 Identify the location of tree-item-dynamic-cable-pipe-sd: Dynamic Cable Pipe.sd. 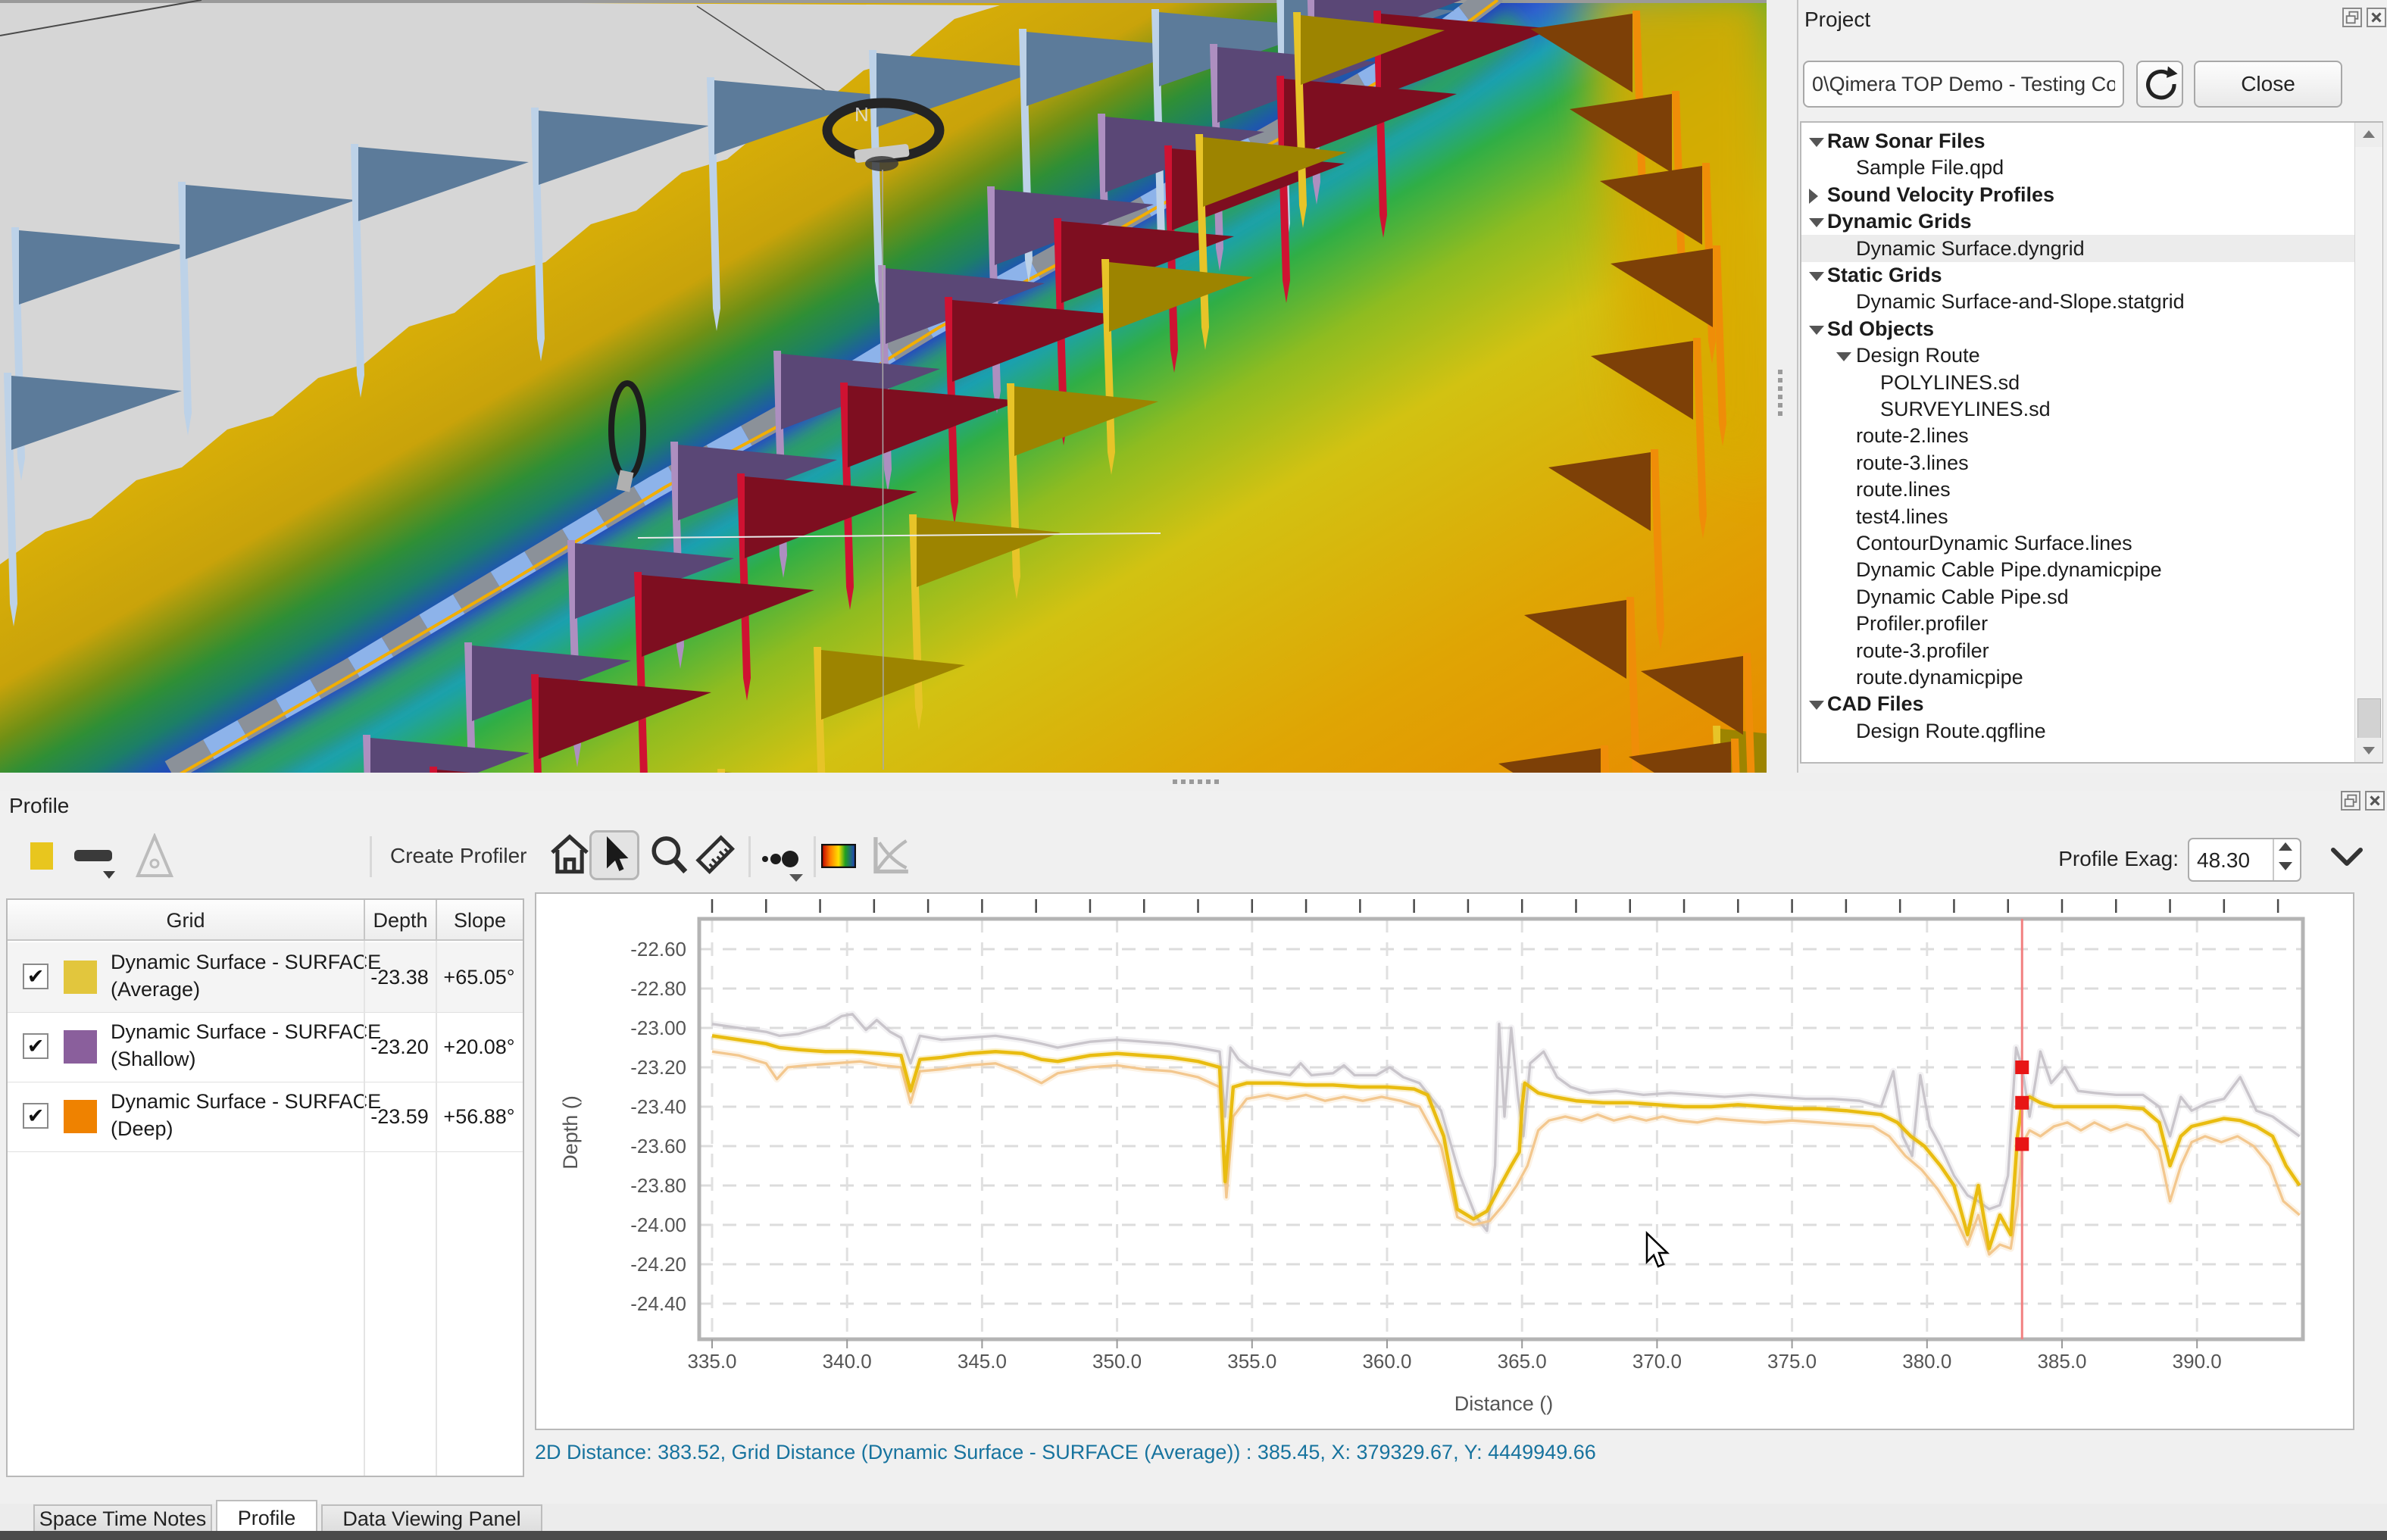
(2077, 597).